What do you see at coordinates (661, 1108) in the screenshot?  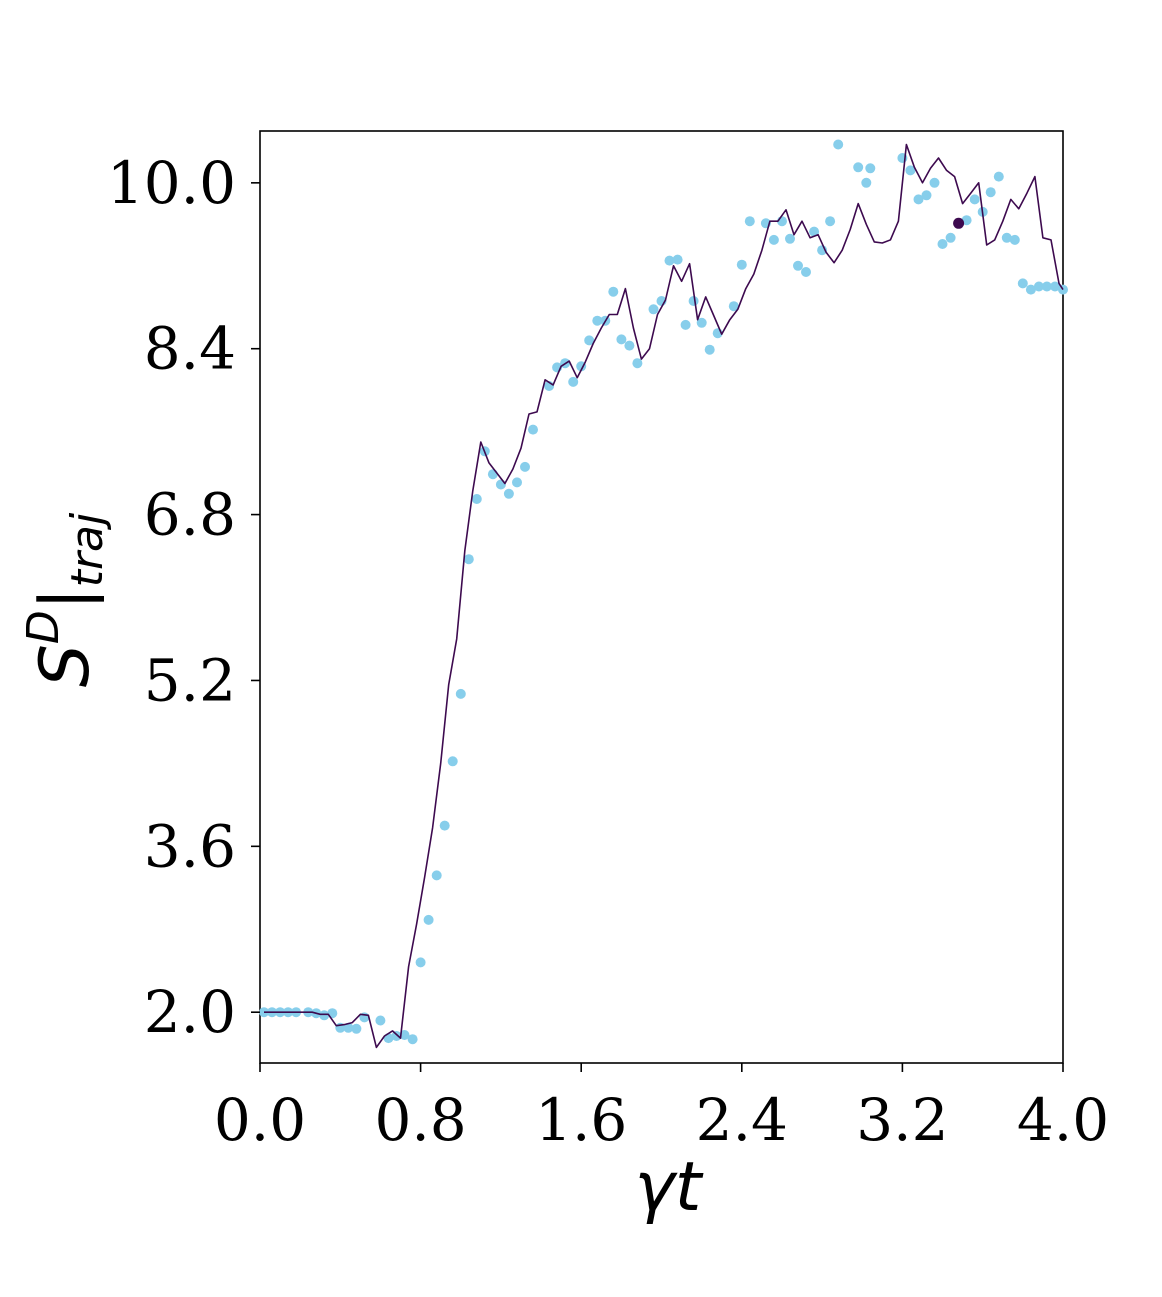 I see `x-axis: 0.0 0.8 1.6 2.4 3.2 4.0` at bounding box center [661, 1108].